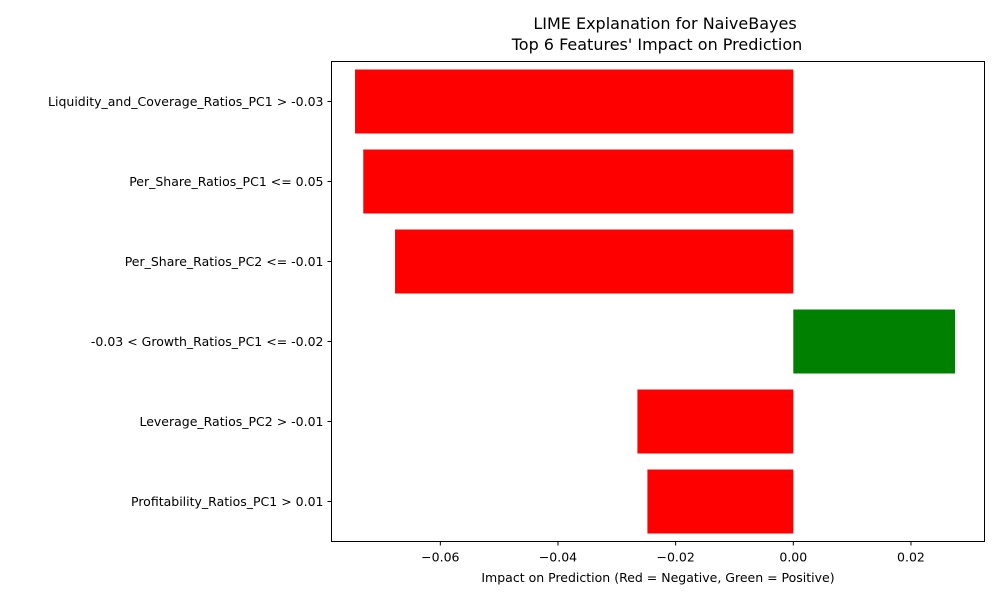  What do you see at coordinates (440, 557) in the screenshot?
I see `x-tick-label: −0.06` at bounding box center [440, 557].